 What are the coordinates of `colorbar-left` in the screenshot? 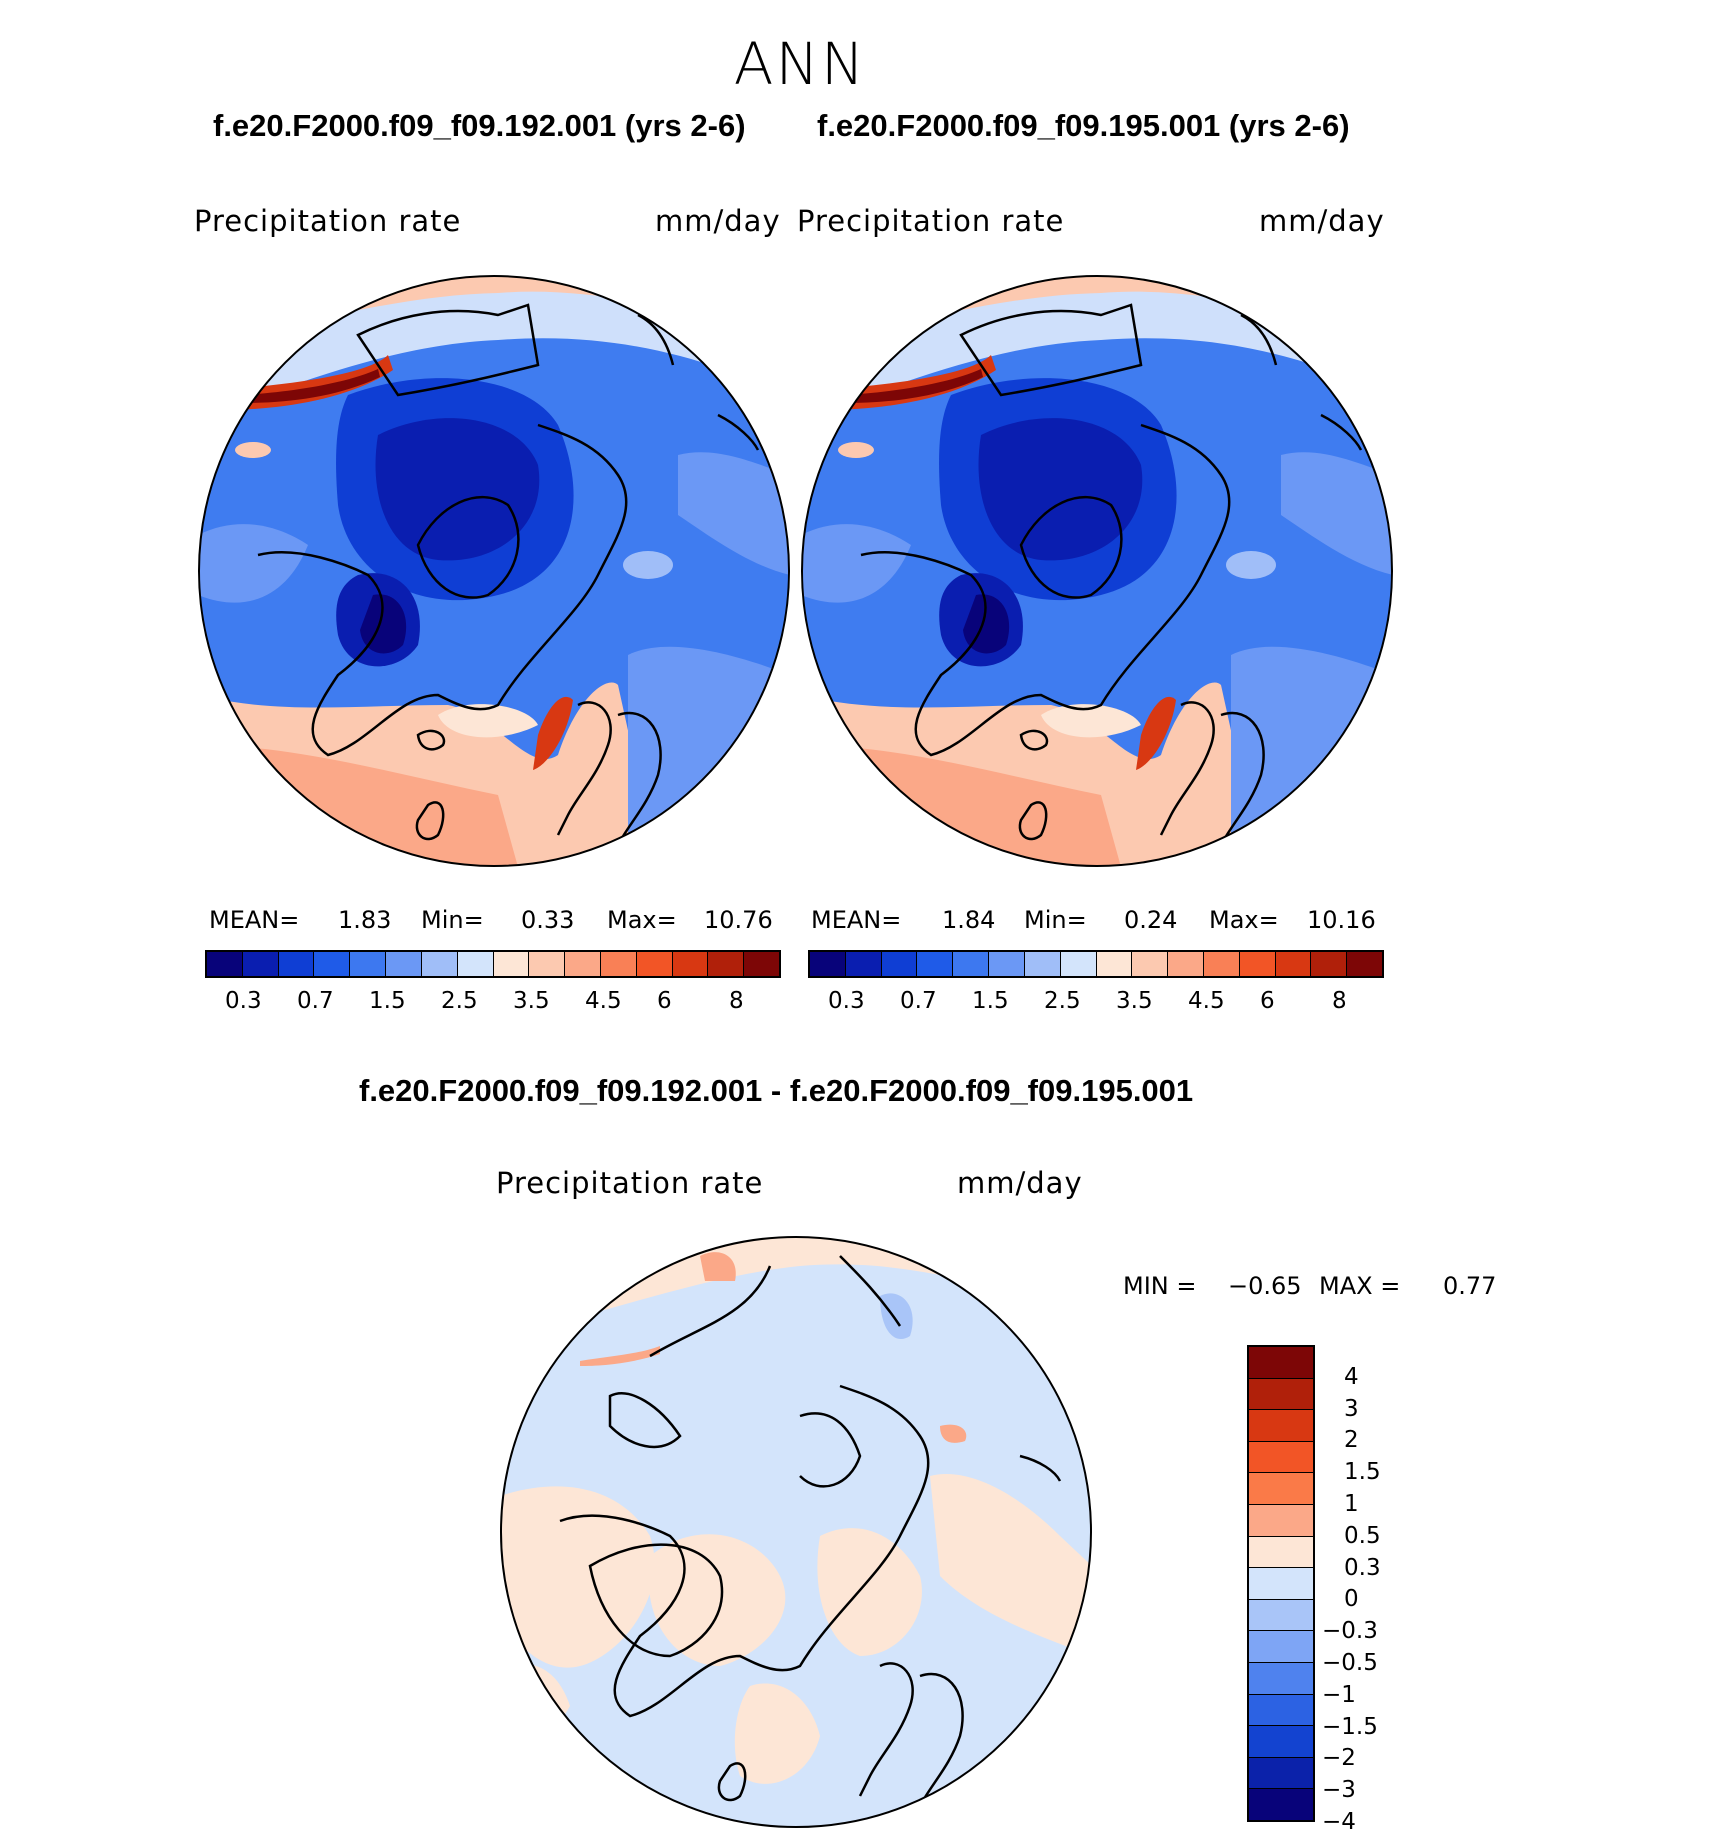 It's located at (493, 964).